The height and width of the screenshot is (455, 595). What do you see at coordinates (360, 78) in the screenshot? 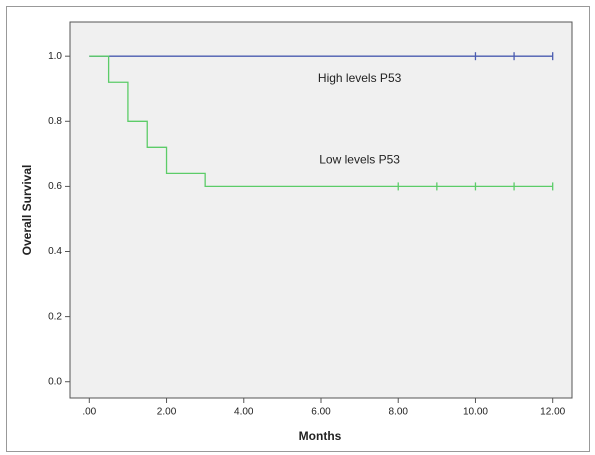
I see `series-label: High levels P53` at bounding box center [360, 78].